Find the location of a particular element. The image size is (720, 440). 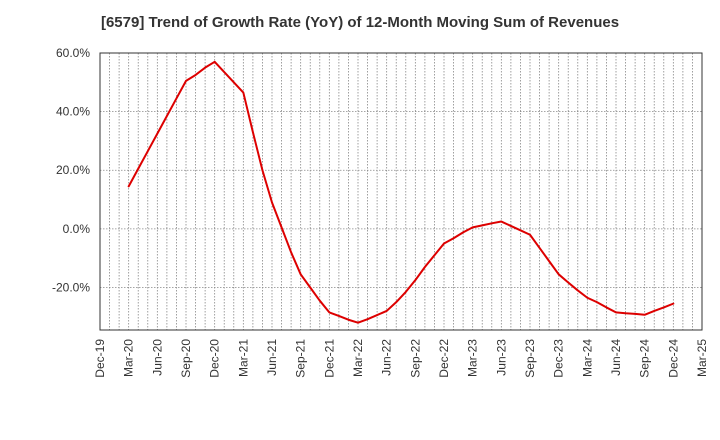

x-tick-label: Sep-20 is located at coordinates (186, 358).